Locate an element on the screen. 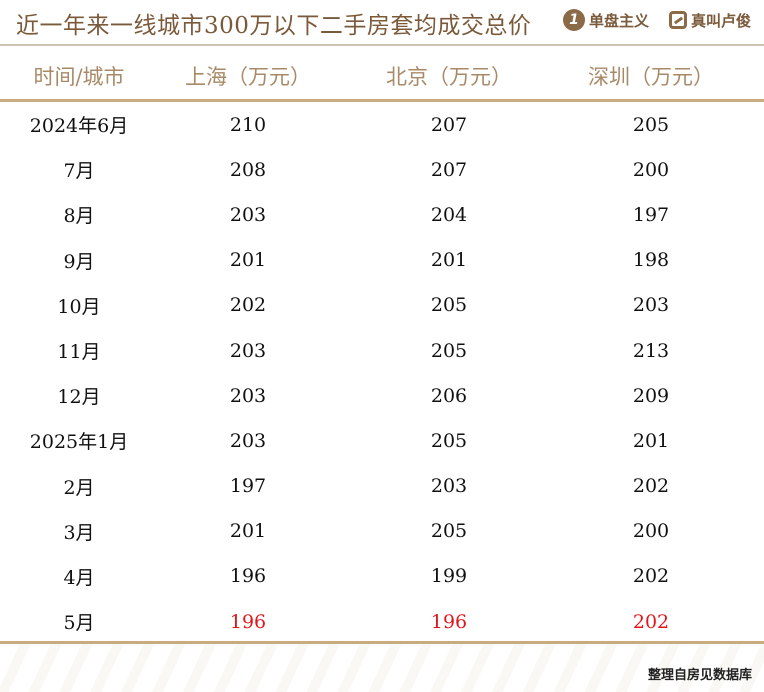 The image size is (764, 692). cell-beijing: 201 is located at coordinates (449, 260).